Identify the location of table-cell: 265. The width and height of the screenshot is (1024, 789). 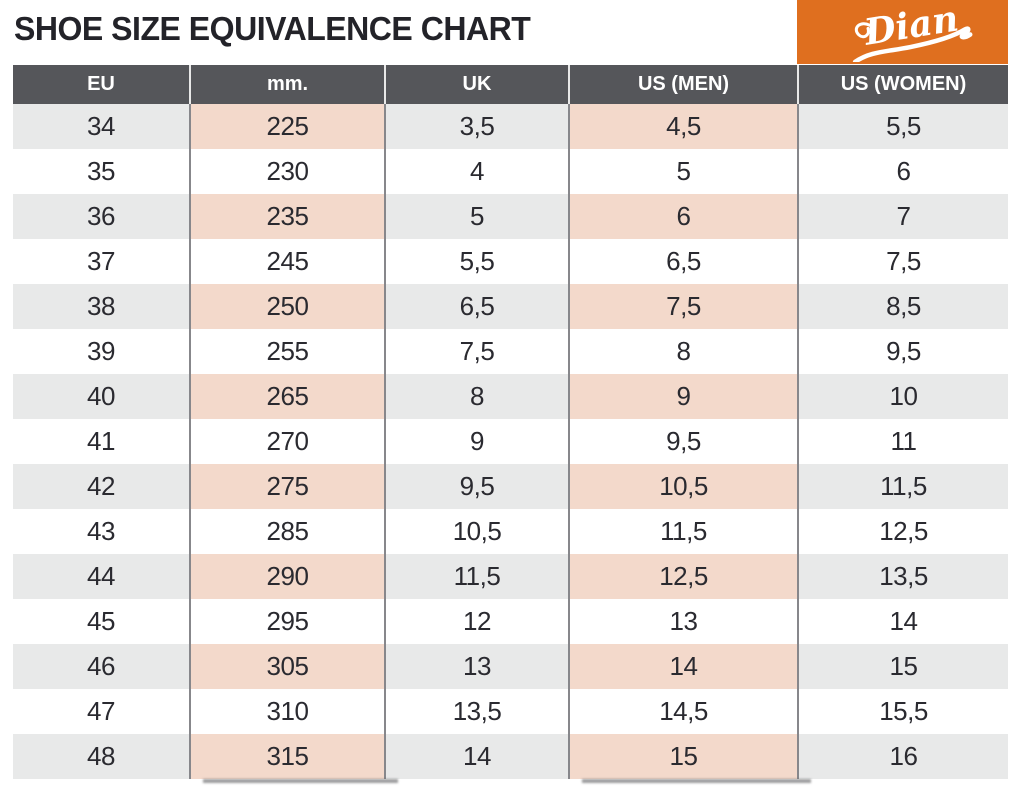
(287, 396).